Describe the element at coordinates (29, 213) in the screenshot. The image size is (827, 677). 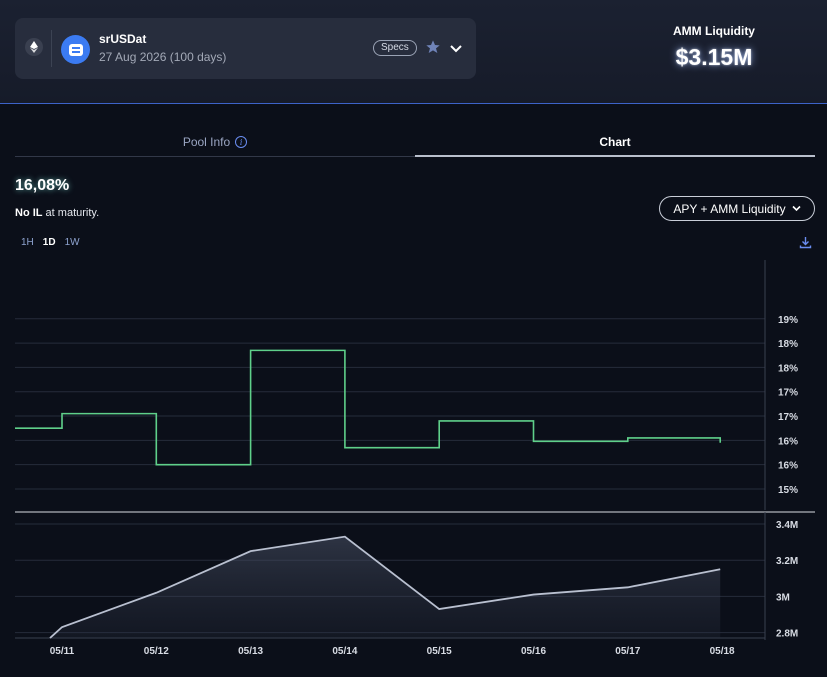
I see `no-il-bold: No IL` at that location.